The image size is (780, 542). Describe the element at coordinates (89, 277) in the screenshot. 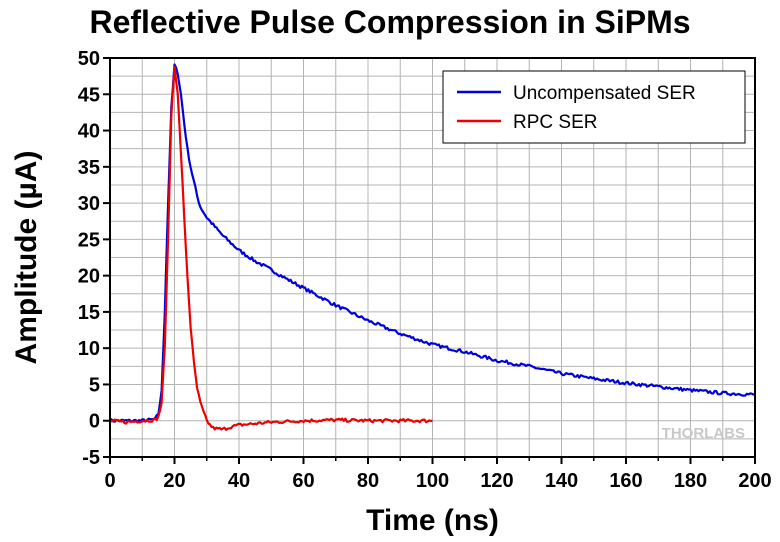

I see `y-tick-label: 20` at that location.